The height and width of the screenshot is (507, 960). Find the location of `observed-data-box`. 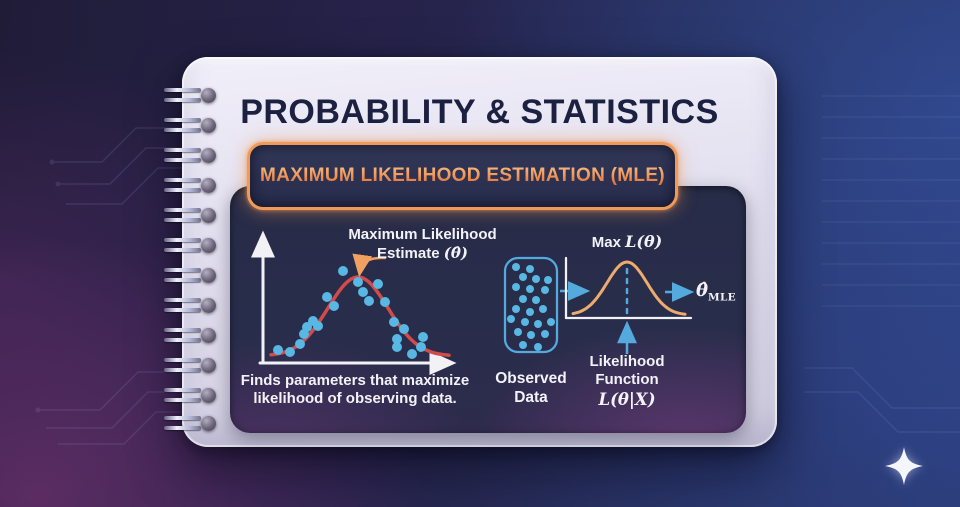

observed-data-box is located at coordinates (531, 305).